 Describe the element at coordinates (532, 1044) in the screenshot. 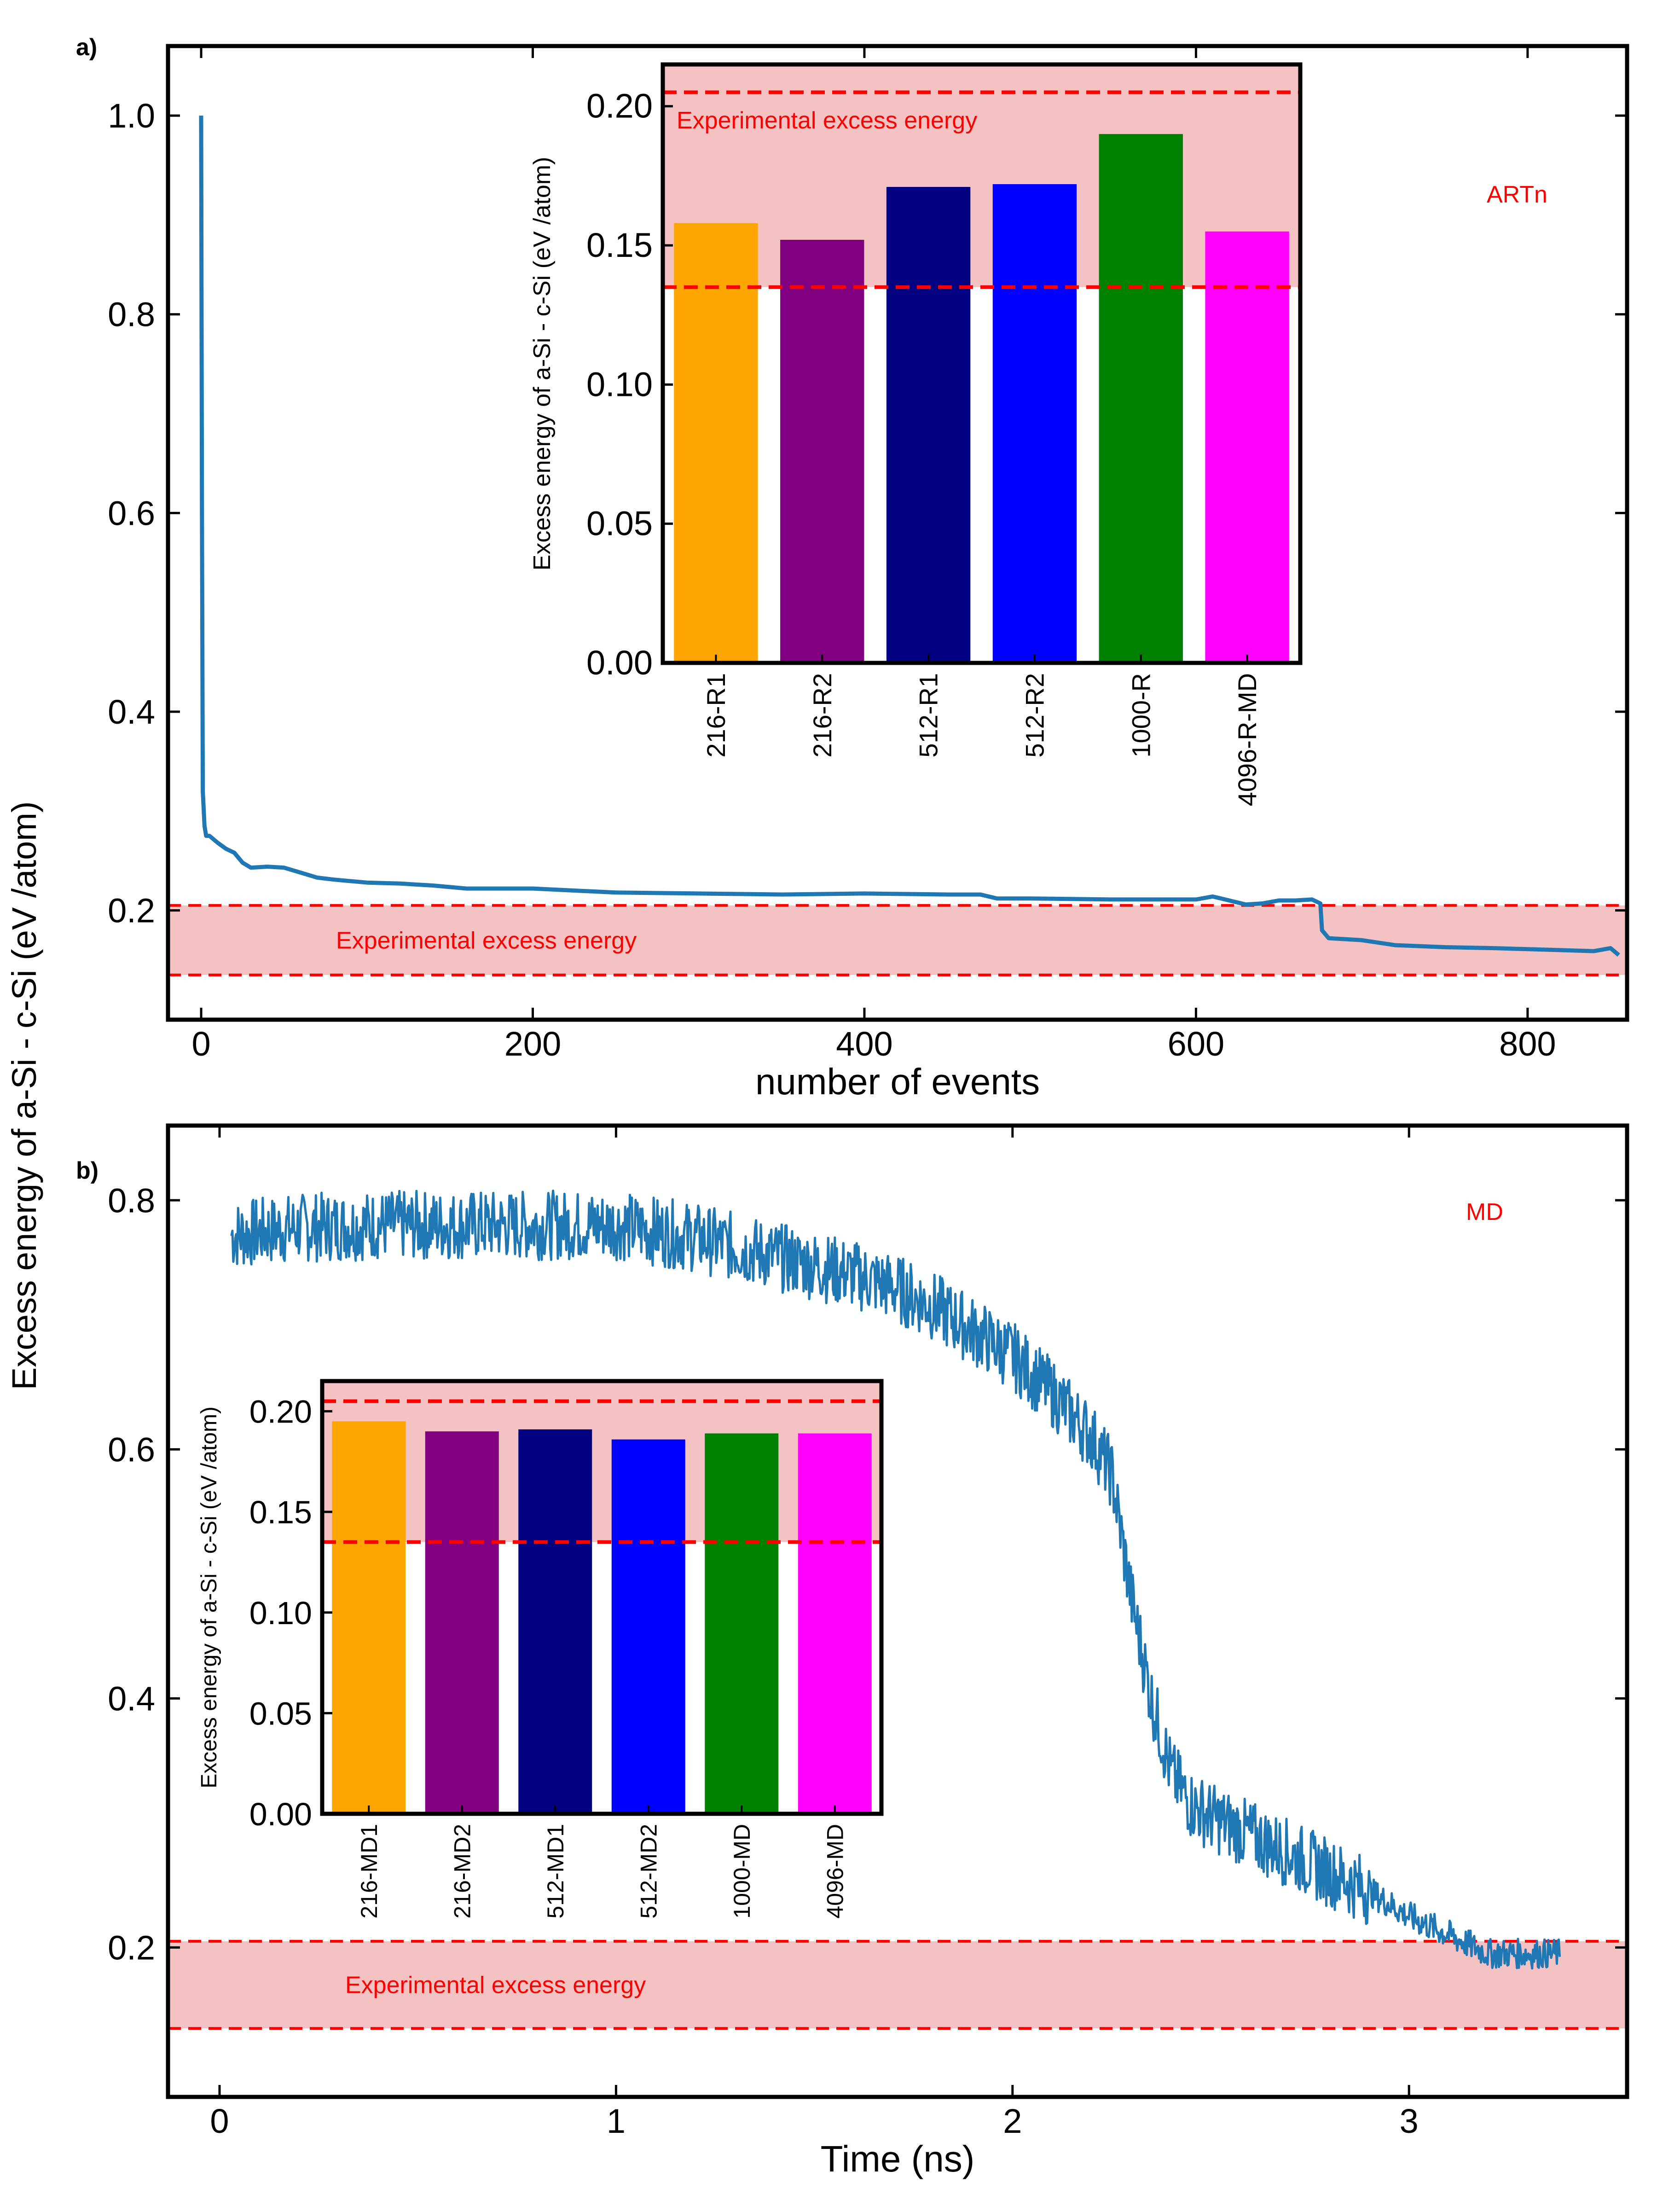

I see `x-tick-label: 200` at that location.